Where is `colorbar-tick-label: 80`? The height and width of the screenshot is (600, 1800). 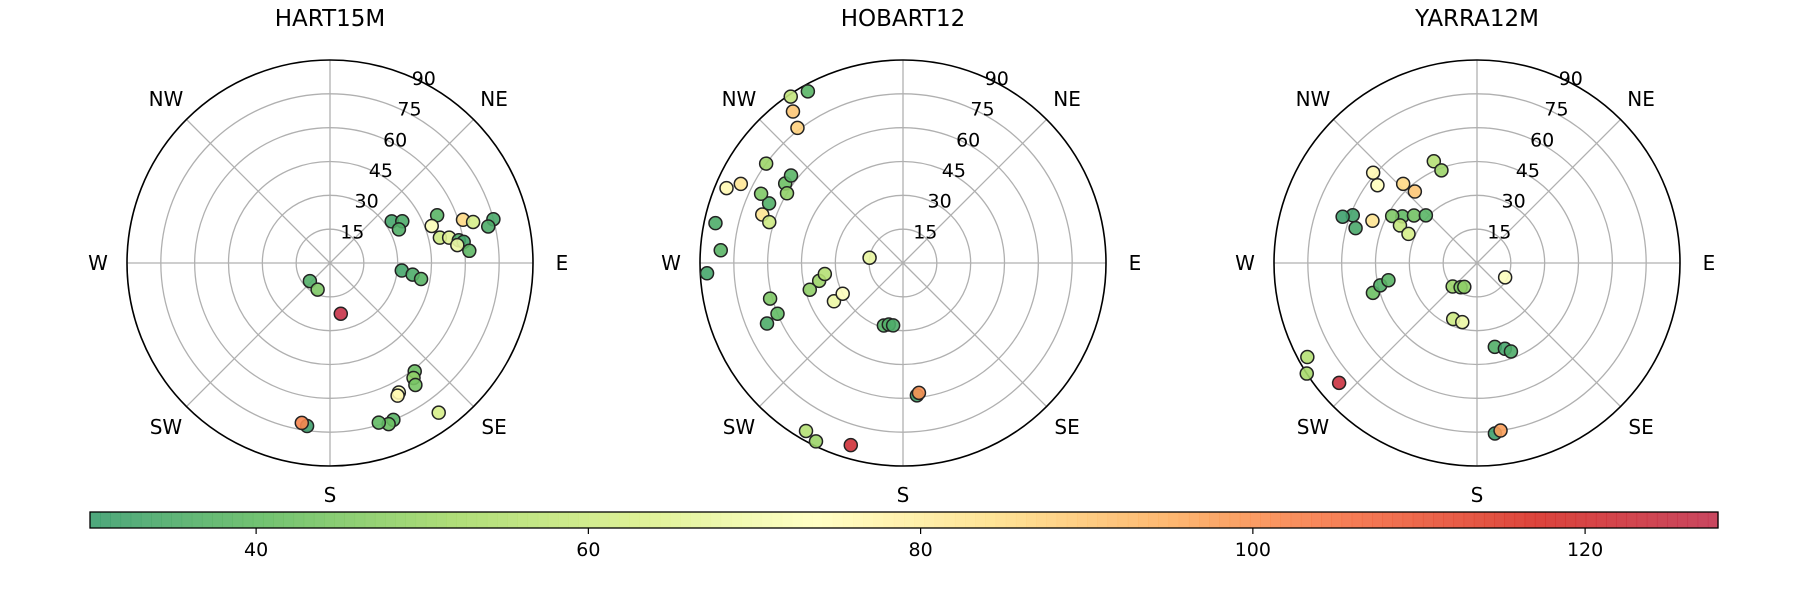 colorbar-tick-label: 80 is located at coordinates (921, 550).